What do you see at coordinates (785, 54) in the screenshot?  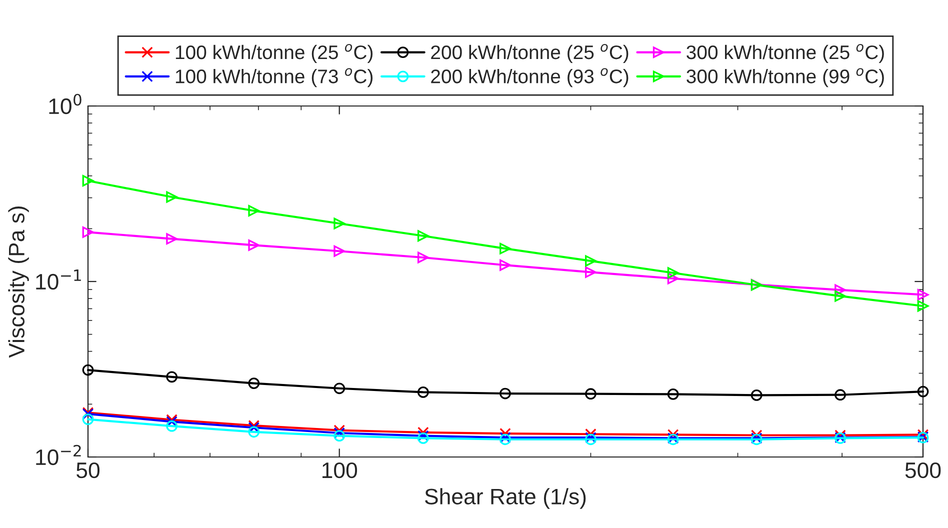 I see `legend-label: 300 kWh/tonne (25 $^{o}$C)` at bounding box center [785, 54].